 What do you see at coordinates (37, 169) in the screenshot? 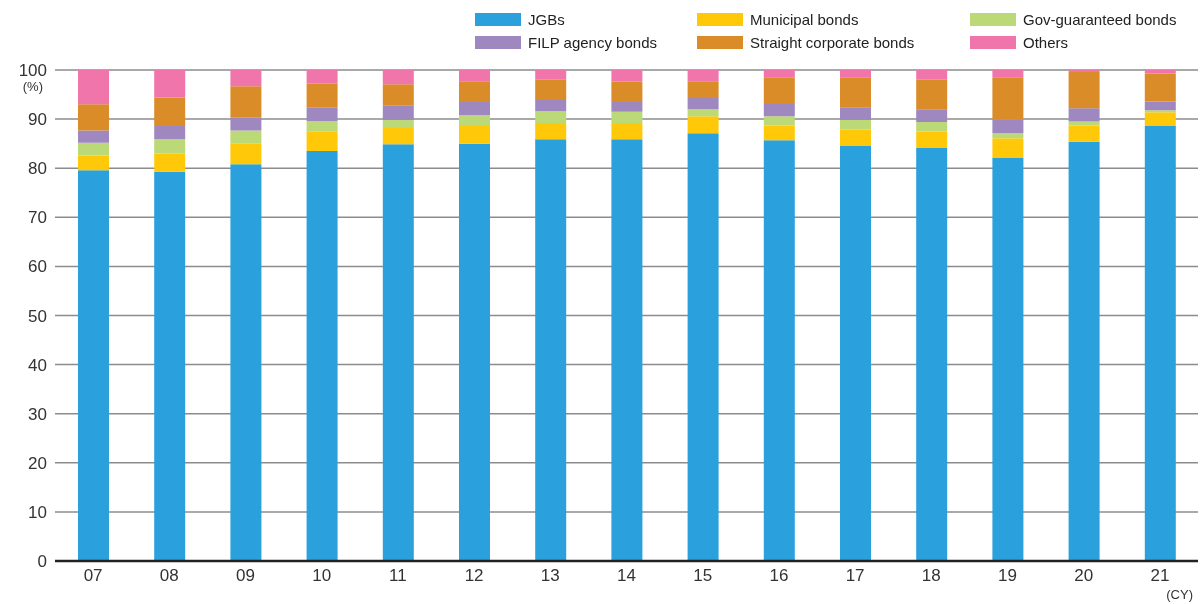
I see `y-tick-label: 80` at bounding box center [37, 169].